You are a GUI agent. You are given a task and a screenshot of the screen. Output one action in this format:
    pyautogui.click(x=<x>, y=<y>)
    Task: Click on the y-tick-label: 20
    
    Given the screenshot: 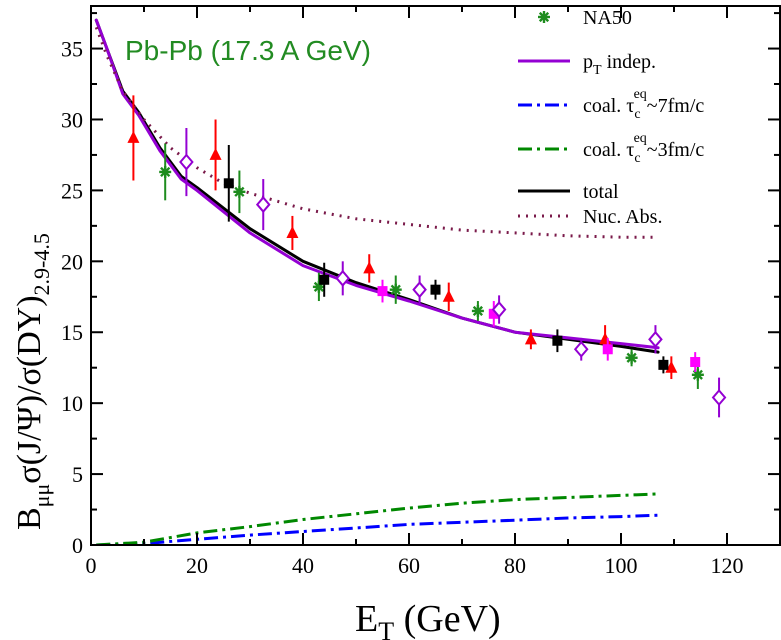 What is the action you would take?
    pyautogui.click(x=72, y=261)
    